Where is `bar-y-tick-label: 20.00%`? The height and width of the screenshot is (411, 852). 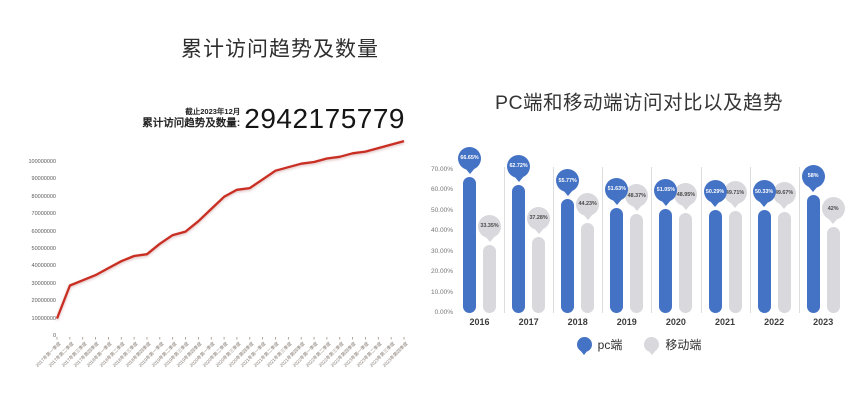
bar-y-tick-label: 20.00% is located at coordinates (441, 272).